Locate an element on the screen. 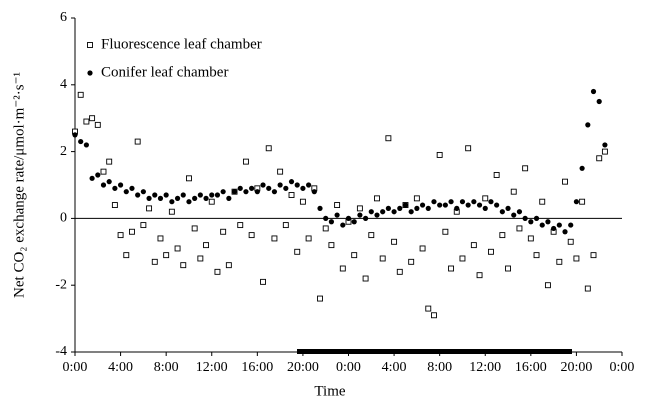  x-tick-label: 4:00 is located at coordinates (394, 367).